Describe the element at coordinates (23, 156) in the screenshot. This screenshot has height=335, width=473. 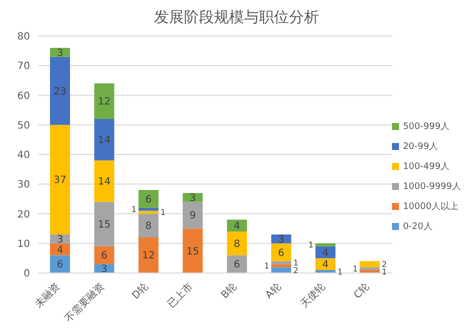
I see `y-tick-label: 40` at that location.